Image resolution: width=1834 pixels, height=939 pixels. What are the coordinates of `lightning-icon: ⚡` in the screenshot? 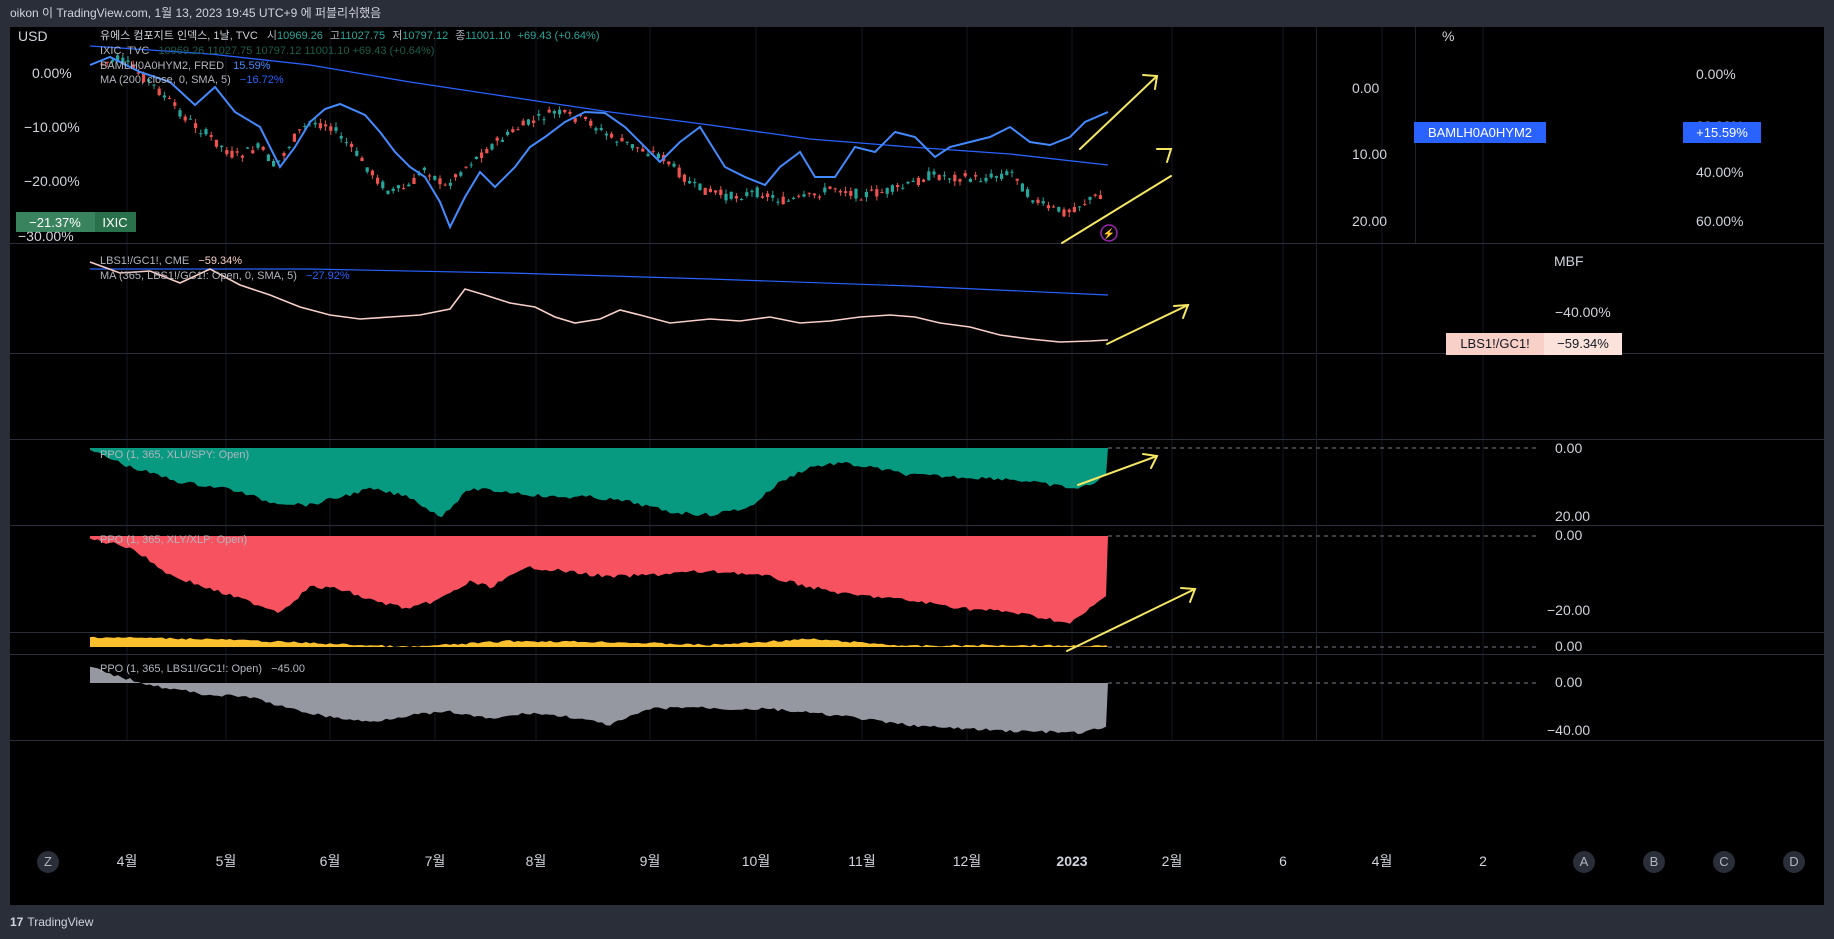 It's located at (1109, 233).